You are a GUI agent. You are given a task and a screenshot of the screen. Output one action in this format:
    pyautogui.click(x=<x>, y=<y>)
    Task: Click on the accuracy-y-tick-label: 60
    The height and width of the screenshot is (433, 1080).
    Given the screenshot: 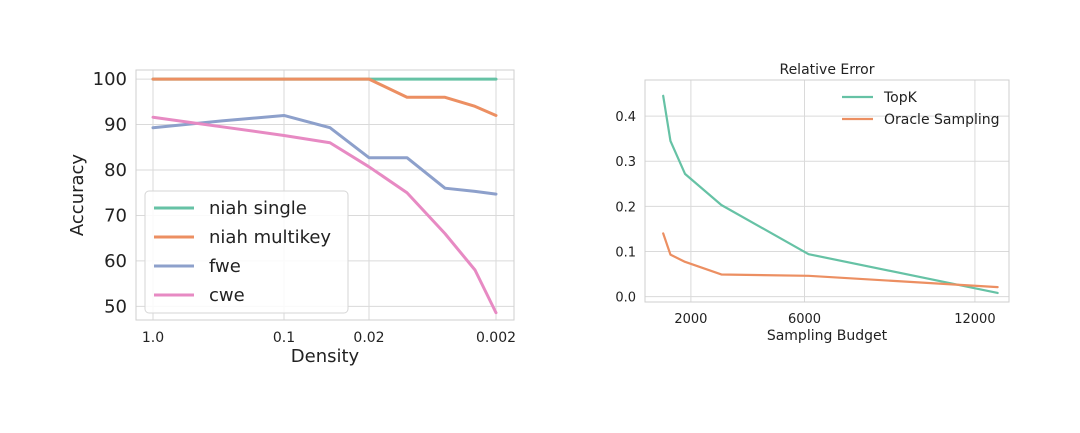 What is the action you would take?
    pyautogui.click(x=115, y=261)
    